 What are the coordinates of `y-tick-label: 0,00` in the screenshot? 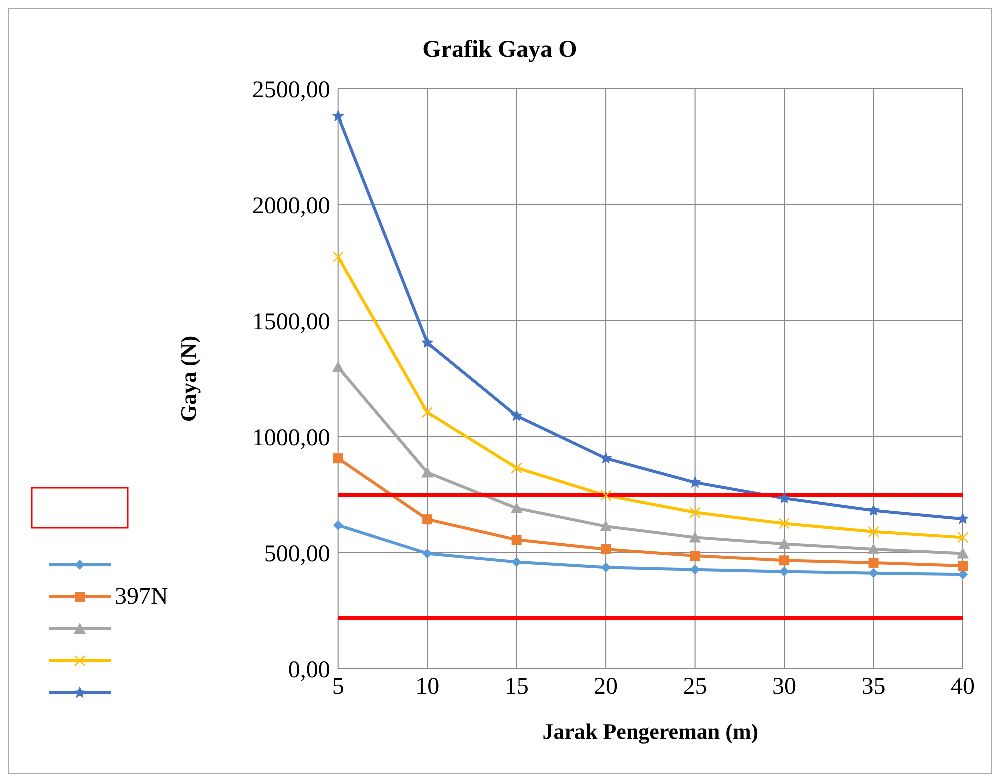 It's located at (309, 671).